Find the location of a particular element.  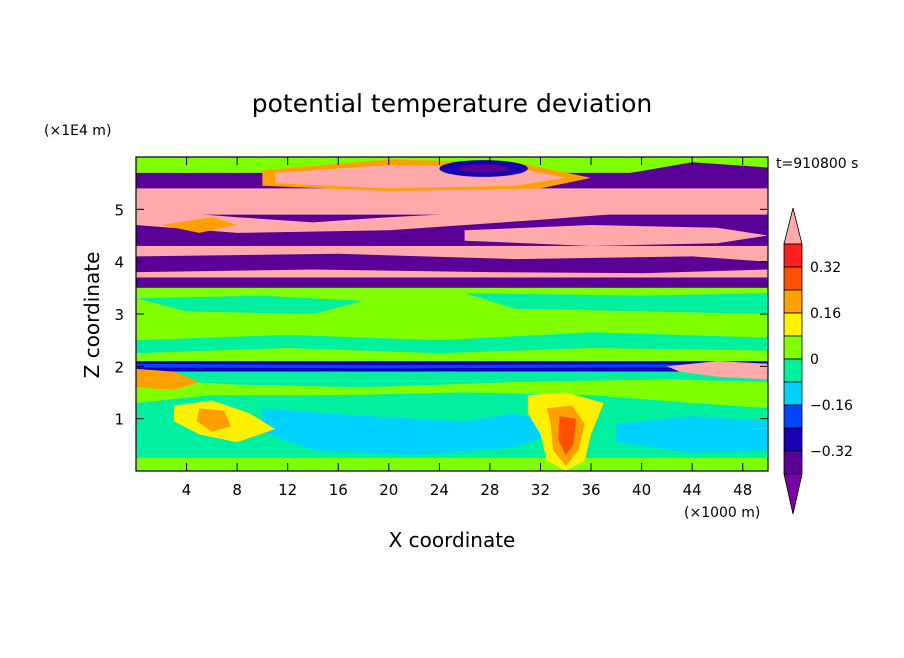

contour-region-teal-upper is located at coordinates (616, 303).